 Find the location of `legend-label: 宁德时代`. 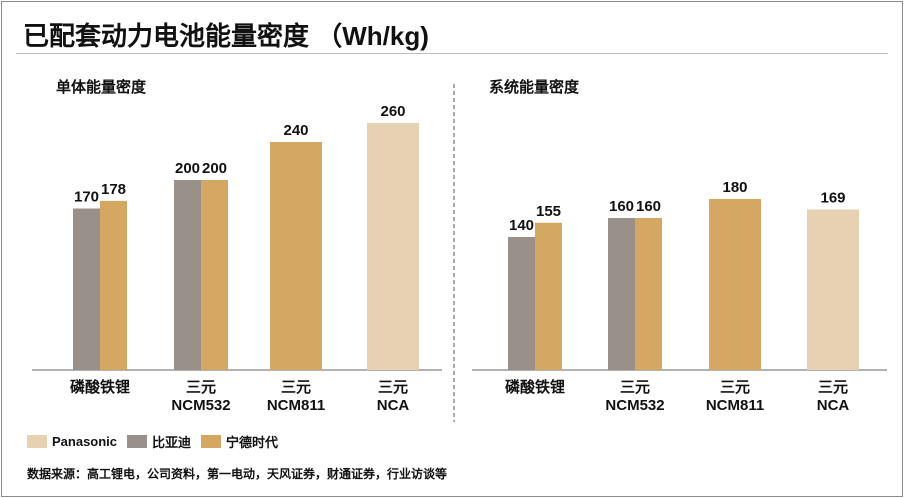

legend-label: 宁德时代 is located at coordinates (252, 442).